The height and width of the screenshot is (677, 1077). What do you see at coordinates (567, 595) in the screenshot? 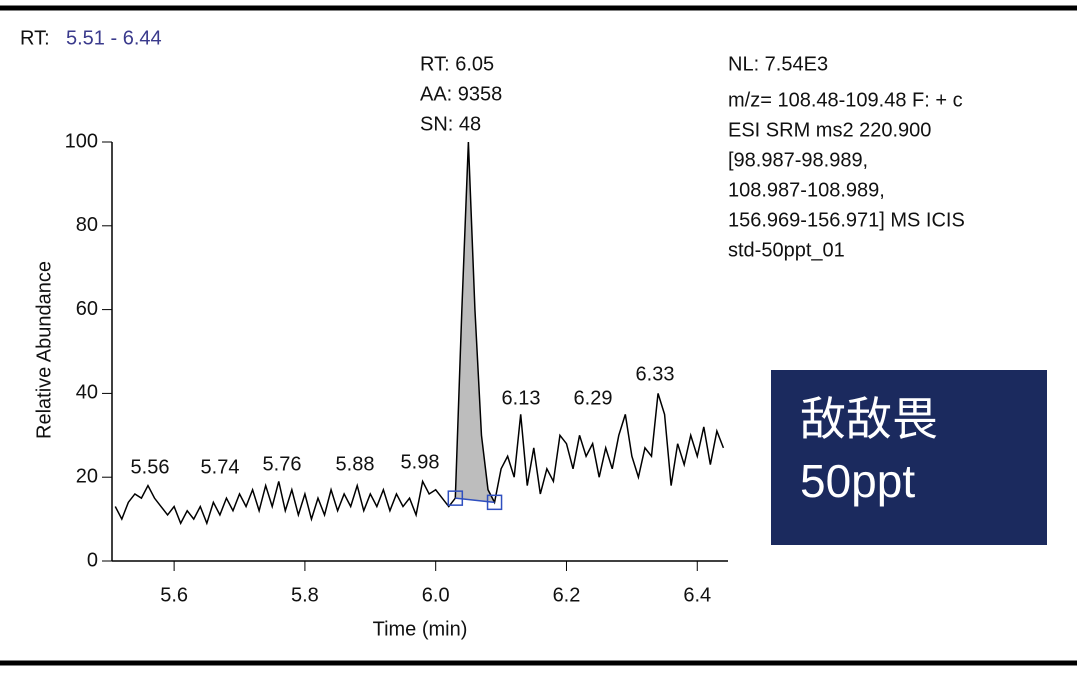
I see `x-tick-label: 6.2` at bounding box center [567, 595].